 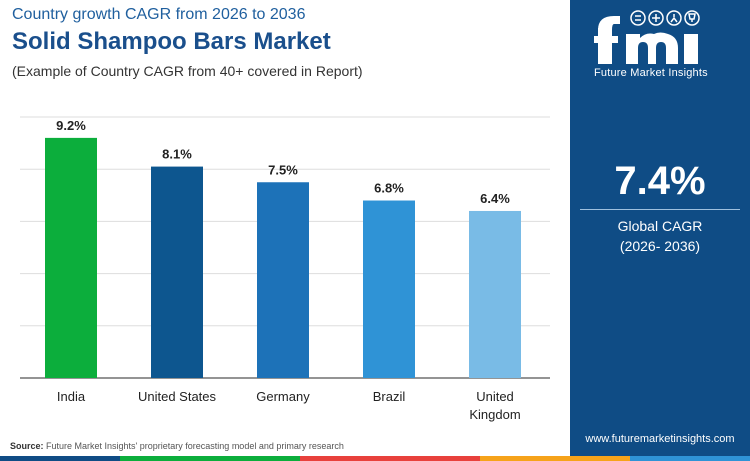 What do you see at coordinates (656, 18) in the screenshot?
I see `globe-icon` at bounding box center [656, 18].